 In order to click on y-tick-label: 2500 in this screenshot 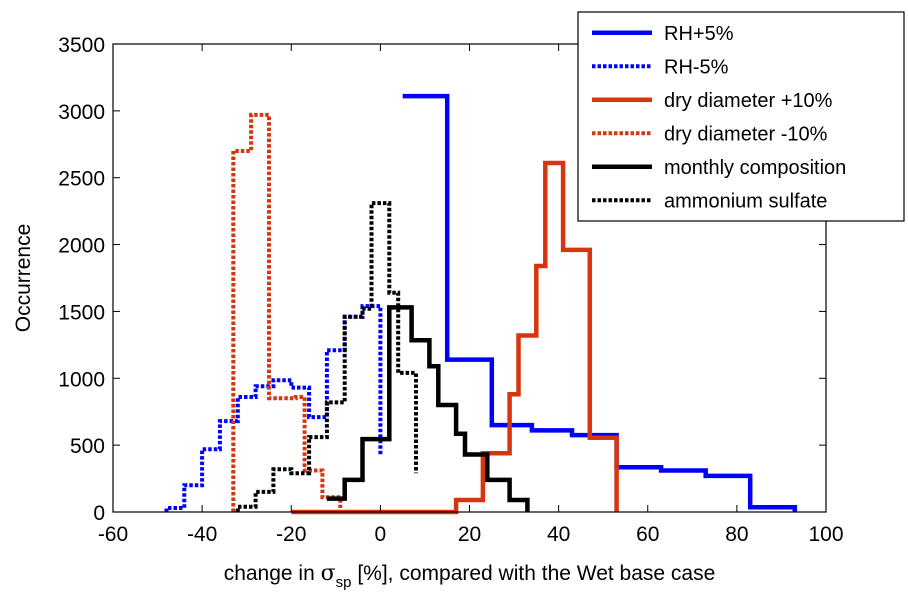, I will do `click(81, 179)`.